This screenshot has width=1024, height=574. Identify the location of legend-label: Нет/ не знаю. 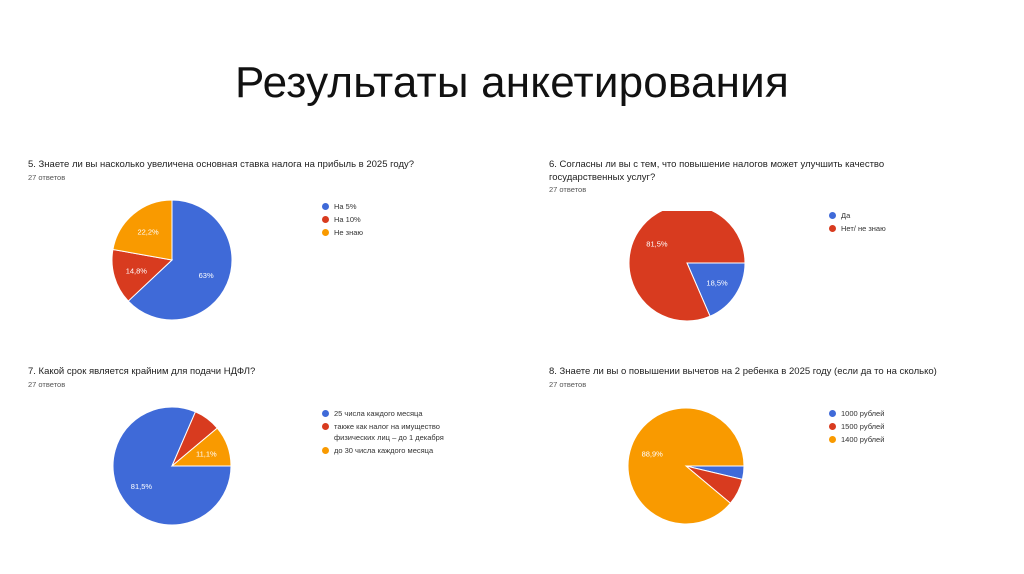
(863, 228).